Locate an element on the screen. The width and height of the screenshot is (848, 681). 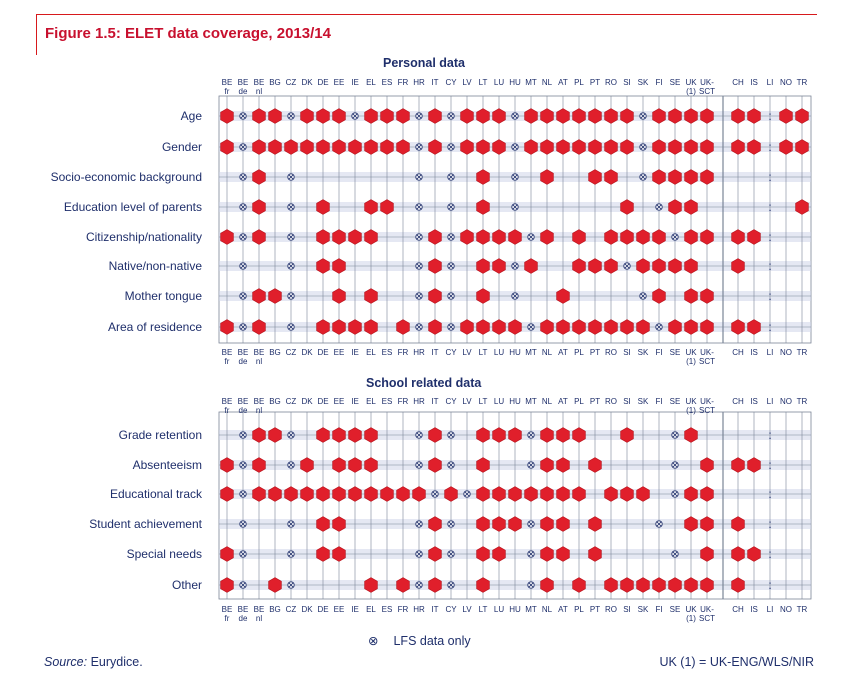
country-footer-top: LI is located at coordinates (770, 352).